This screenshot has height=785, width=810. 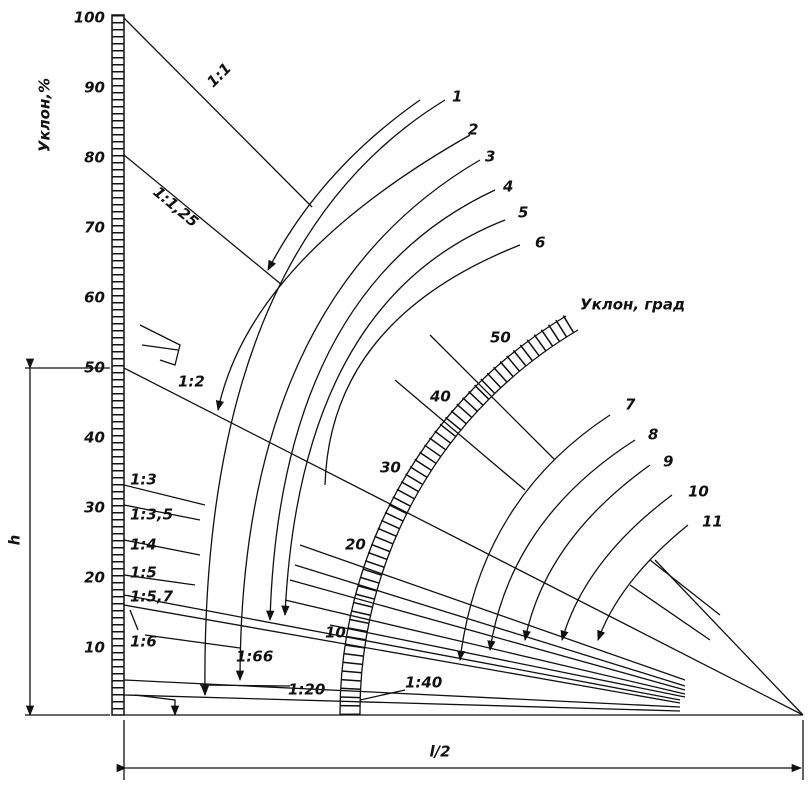 I want to click on curve-number: 10, so click(x=698, y=492).